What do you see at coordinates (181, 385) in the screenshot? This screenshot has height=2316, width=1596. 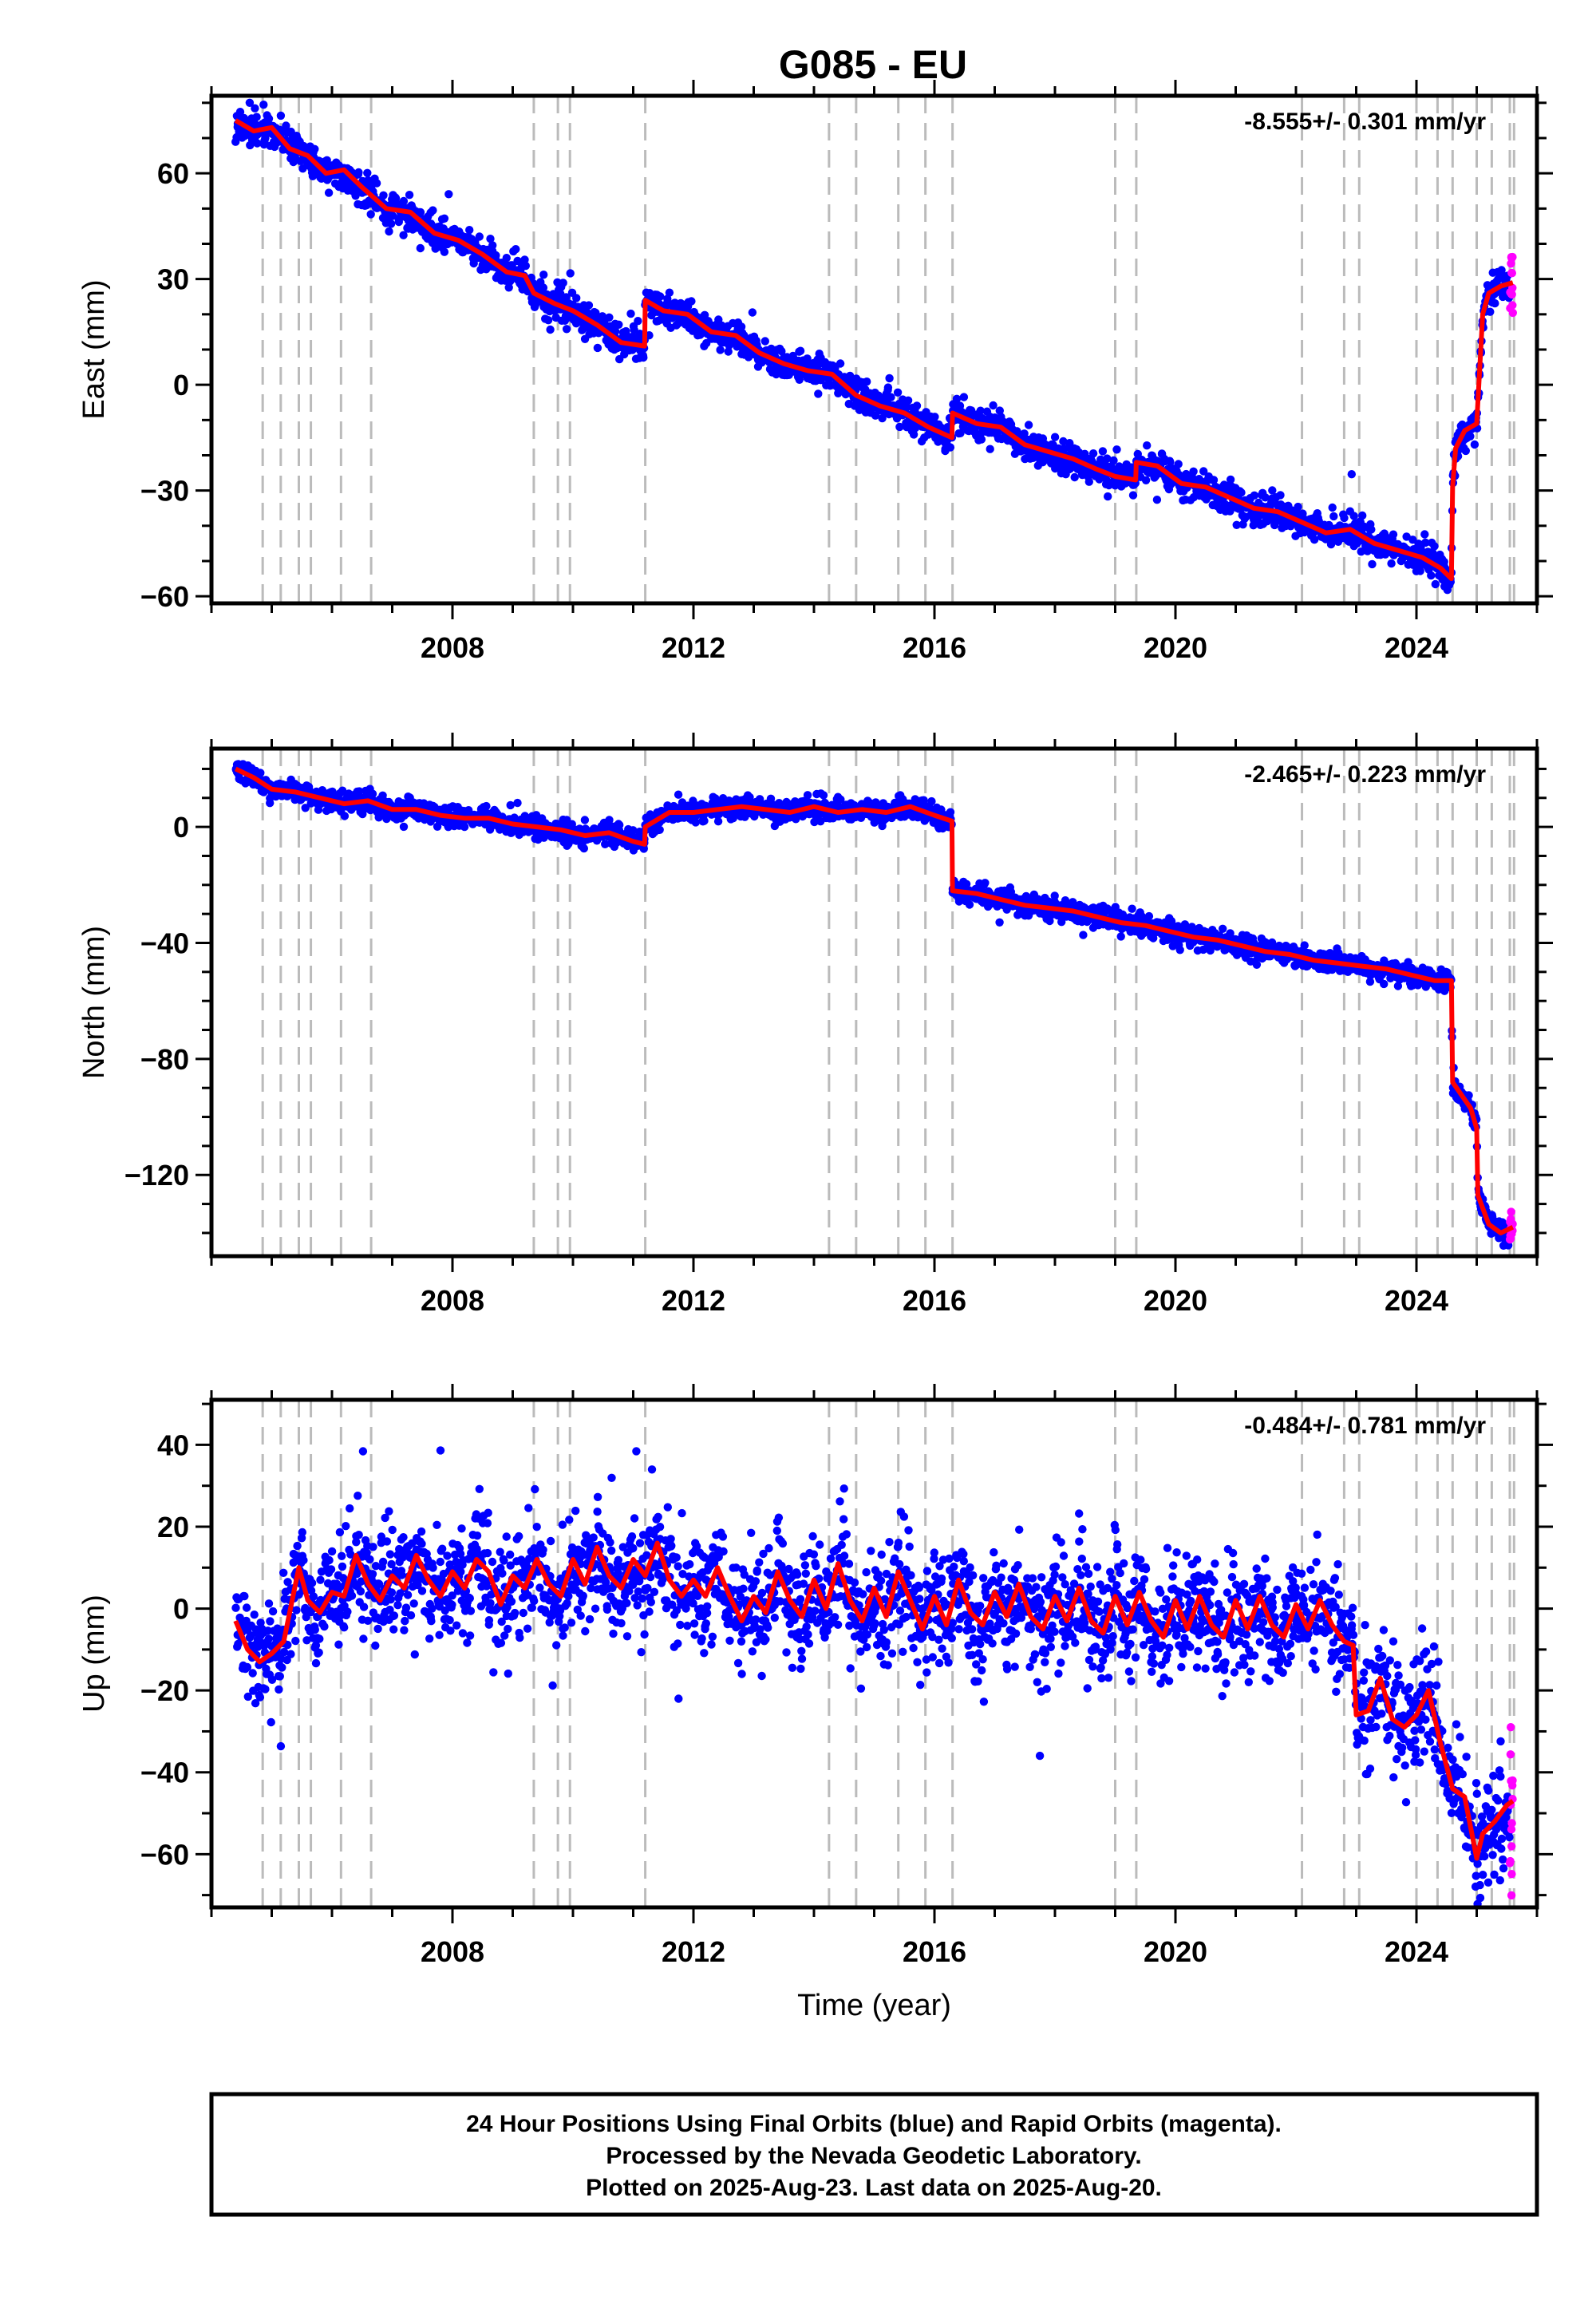 I see `y-tick-label: 0` at bounding box center [181, 385].